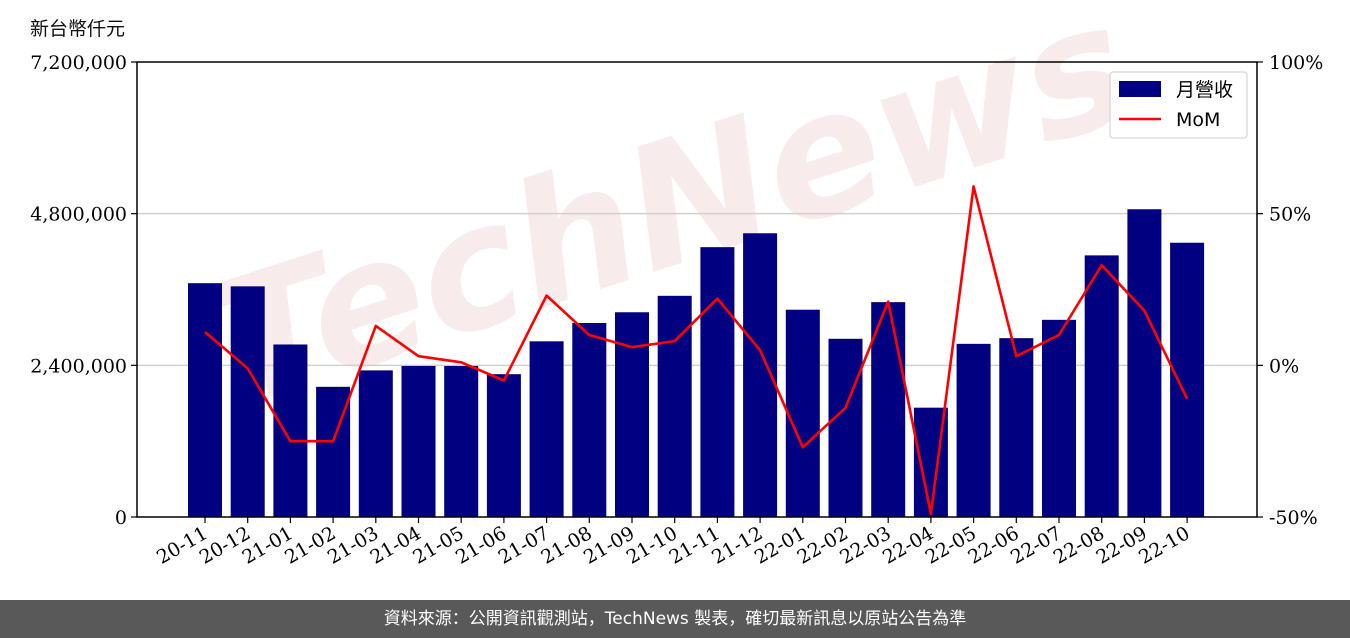 Image resolution: width=1350 pixels, height=638 pixels. I want to click on y2-tick-label: 100%, so click(1296, 63).